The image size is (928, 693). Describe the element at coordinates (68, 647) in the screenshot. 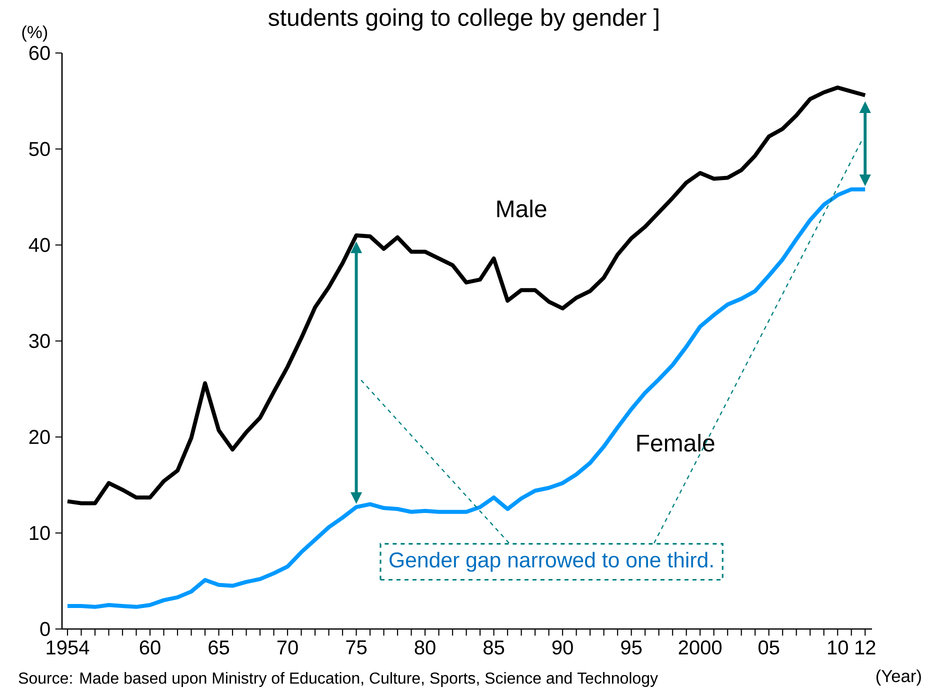

I see `x-tick-label: 1954` at that location.